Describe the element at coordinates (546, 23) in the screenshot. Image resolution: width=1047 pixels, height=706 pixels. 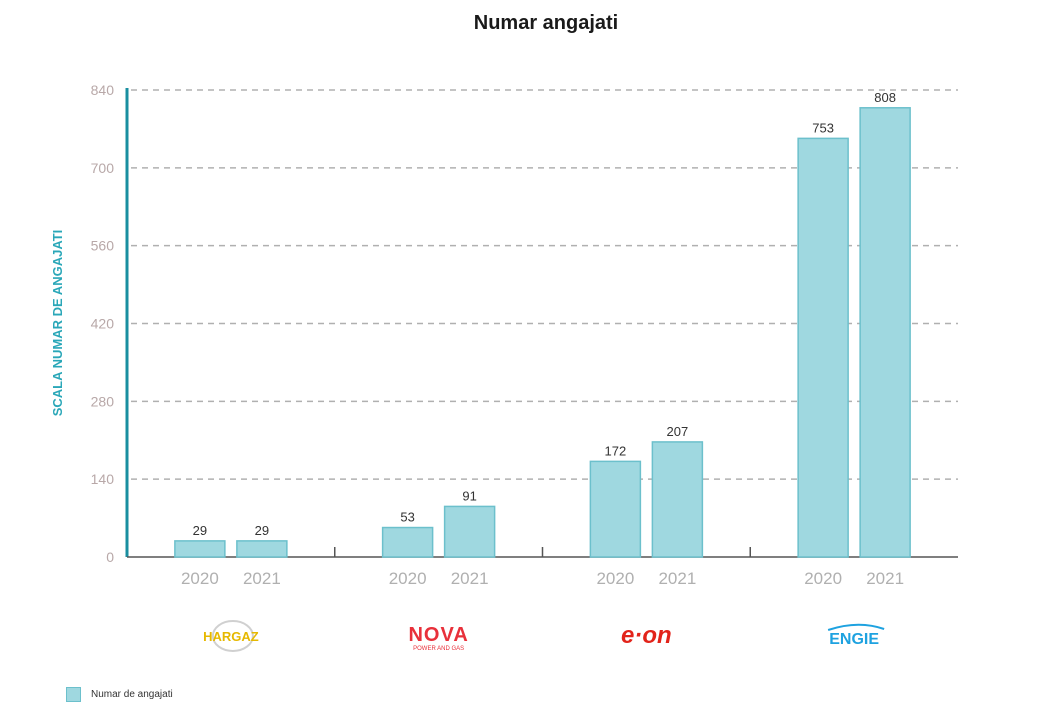
I see `chart-title: Numar angajati` at that location.